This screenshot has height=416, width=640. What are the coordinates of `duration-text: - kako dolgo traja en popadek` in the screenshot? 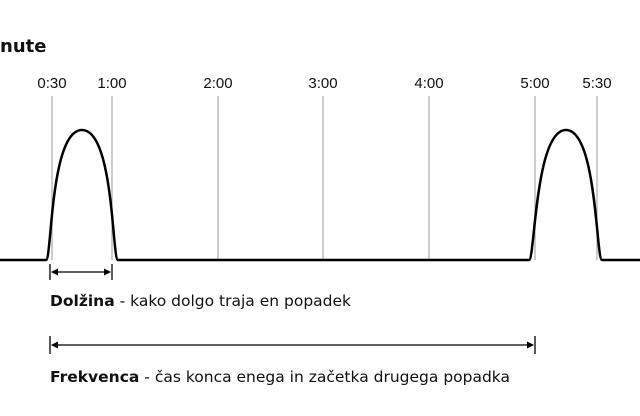 It's located at (233, 301).